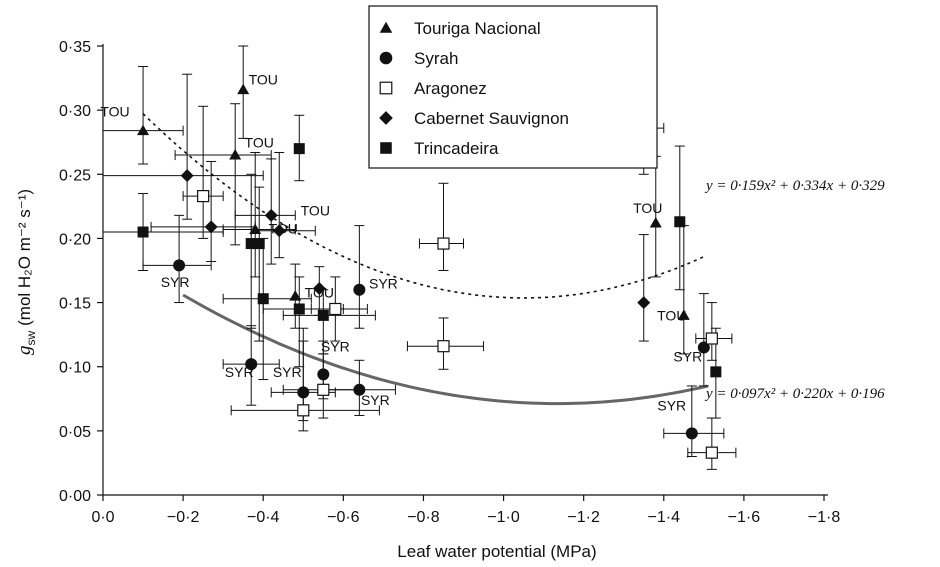 Image resolution: width=940 pixels, height=567 pixels. Describe the element at coordinates (450, 88) in the screenshot. I see `legend-label: Aragonez` at that location.